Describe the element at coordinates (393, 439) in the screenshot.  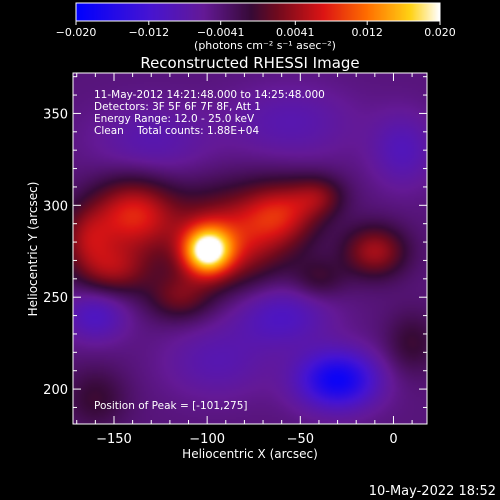
I see `x-tick-label: 0` at that location.